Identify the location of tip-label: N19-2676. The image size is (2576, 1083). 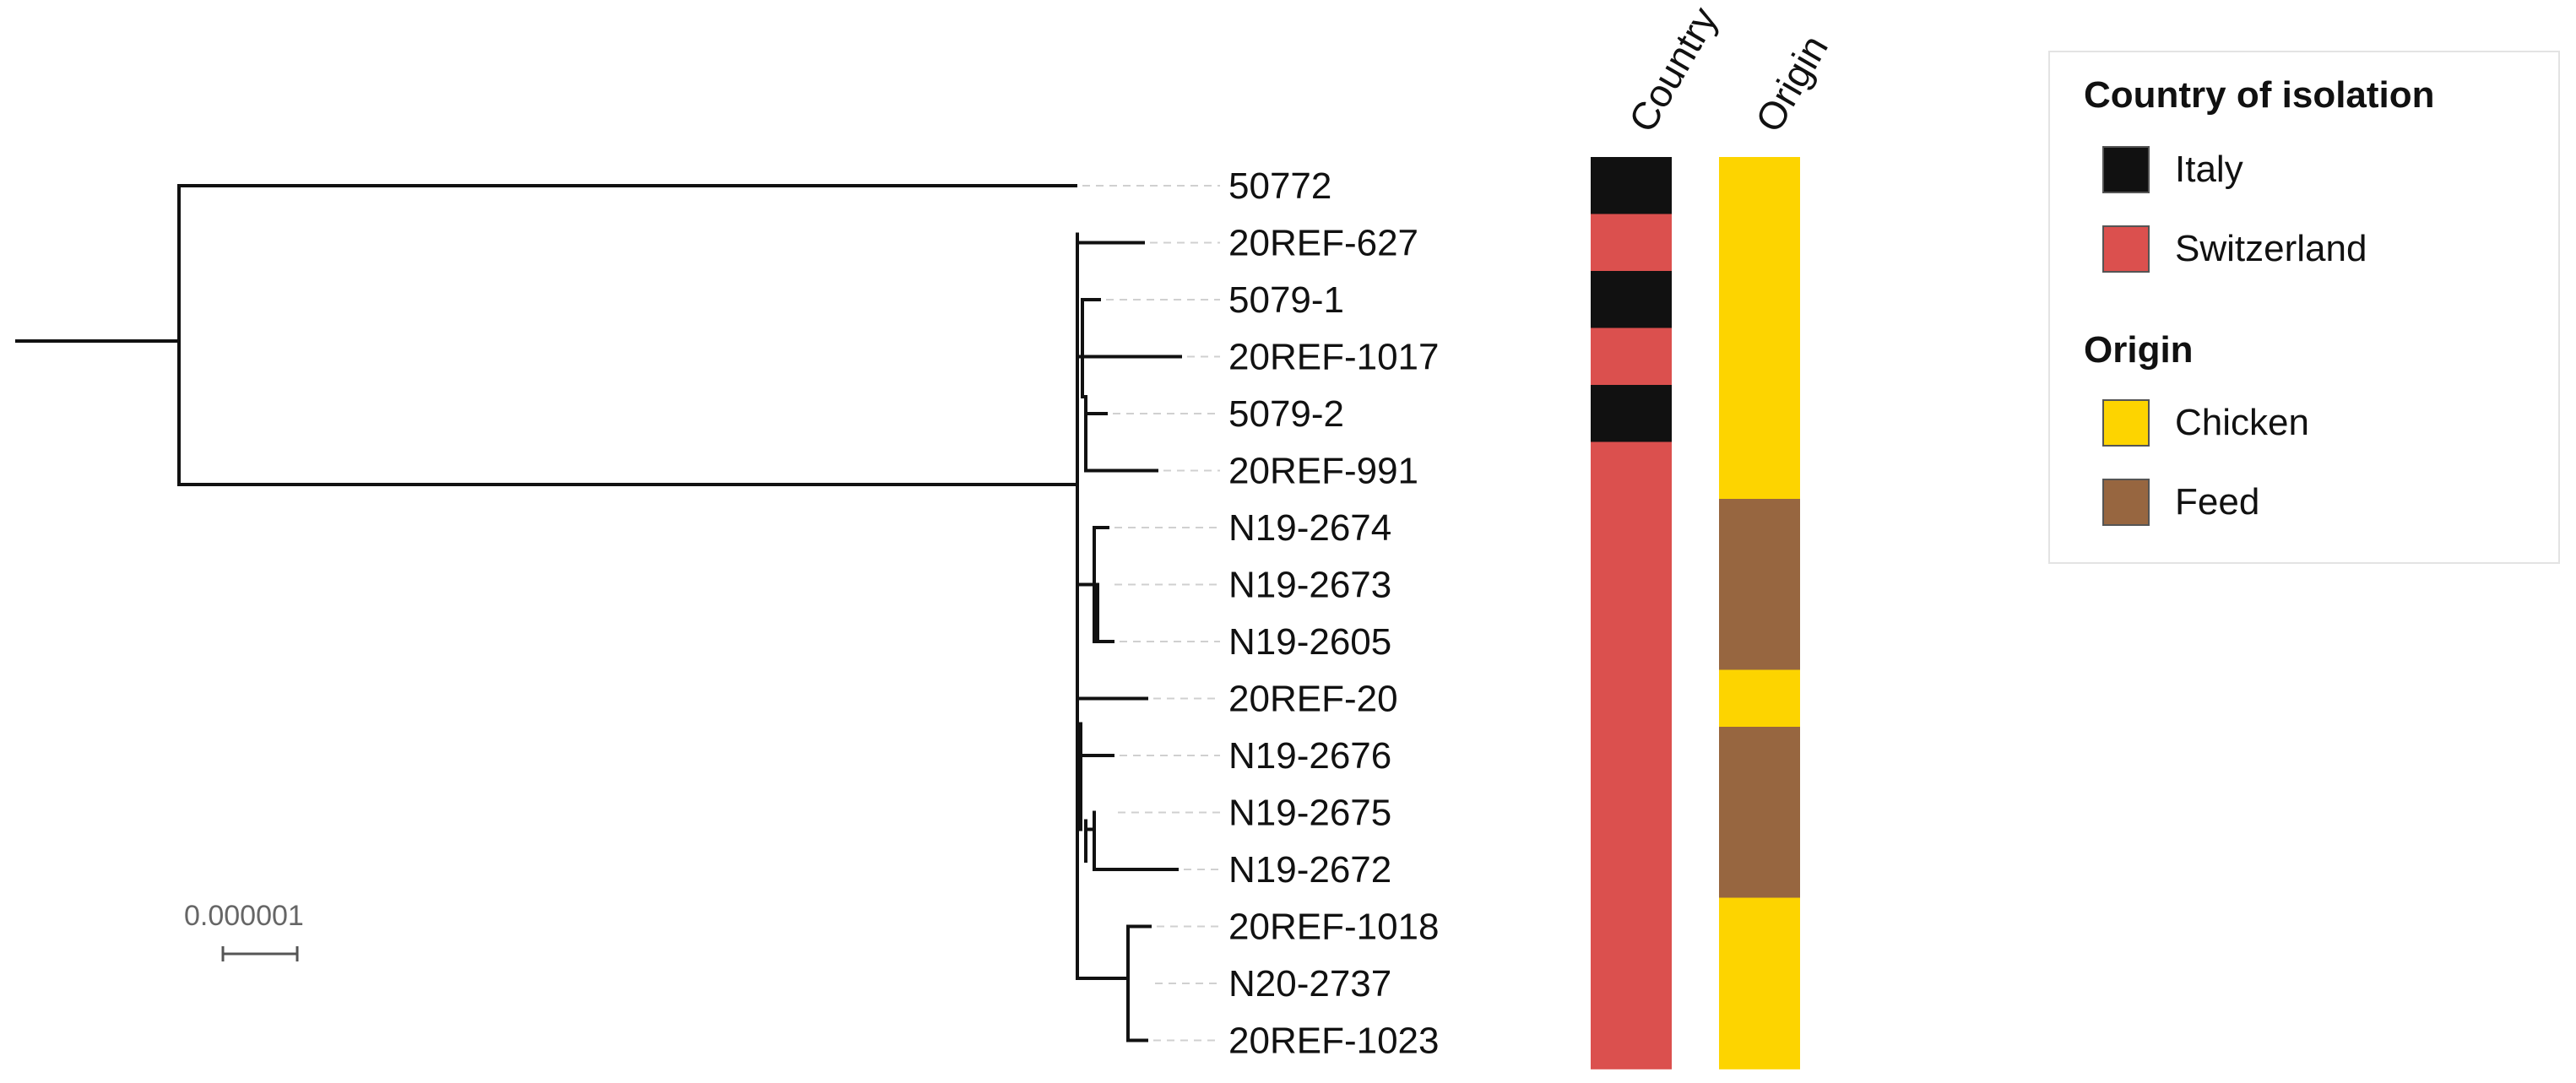
(1309, 756).